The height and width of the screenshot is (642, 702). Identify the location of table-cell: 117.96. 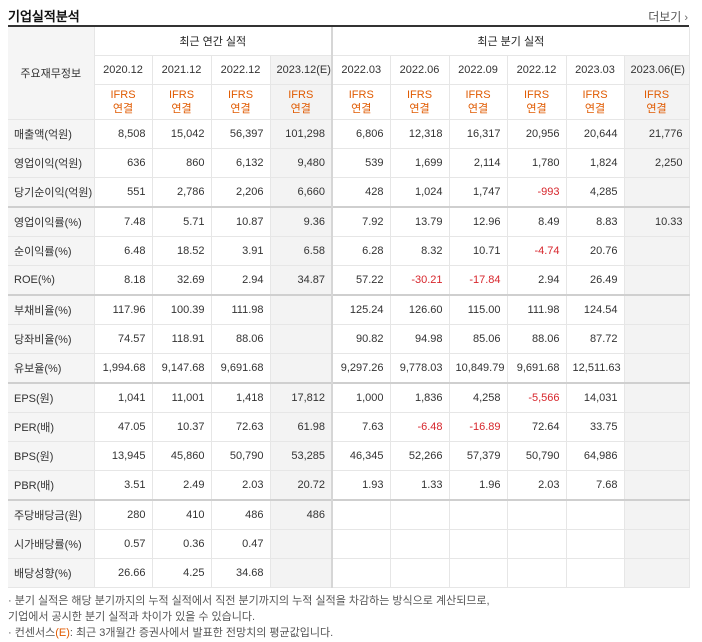
(123, 309).